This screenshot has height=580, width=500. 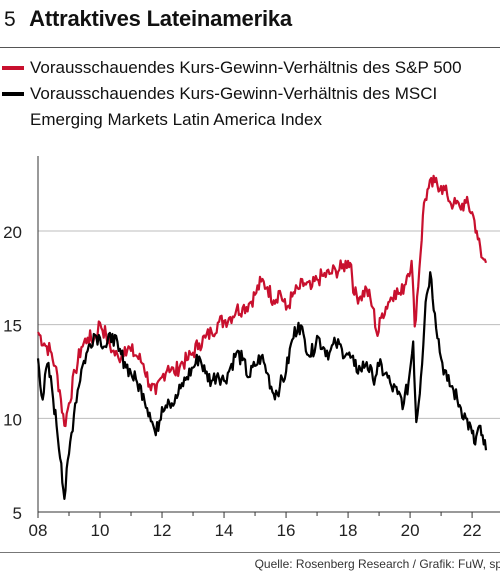 I want to click on title-row: 5 Attraktives Lateinamerika, so click(x=148, y=19).